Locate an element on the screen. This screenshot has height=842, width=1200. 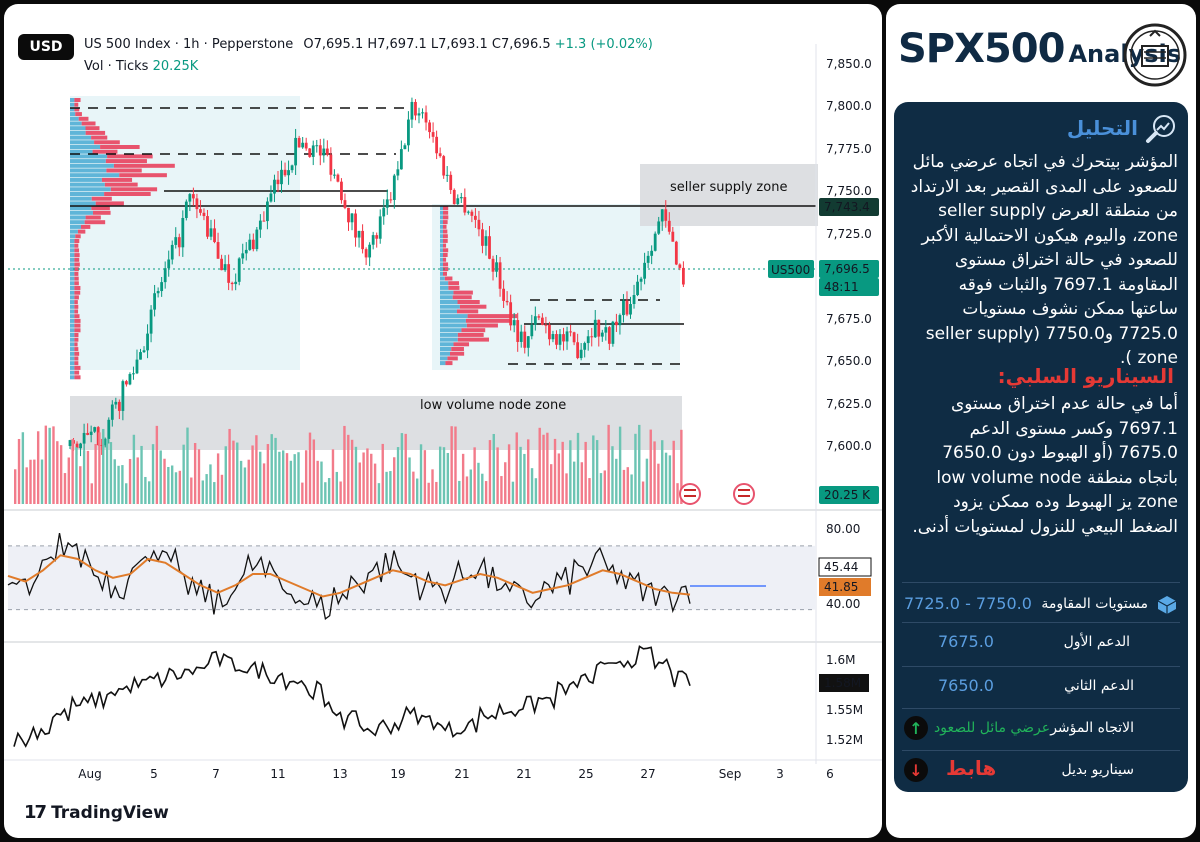
y-tick-label: 7,750.0 is located at coordinates (849, 191).